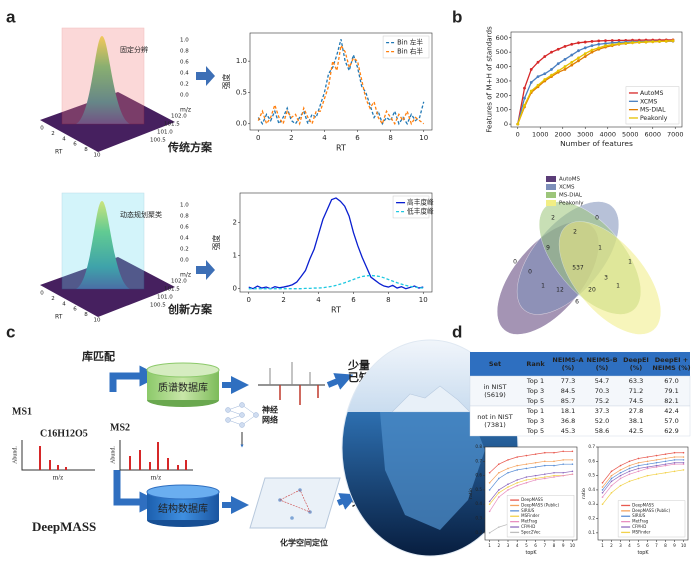 This screenshot has height=562, width=693. What do you see at coordinates (53, 134) in the screenshot?
I see `rt-tick-label: 2` at bounding box center [53, 134].